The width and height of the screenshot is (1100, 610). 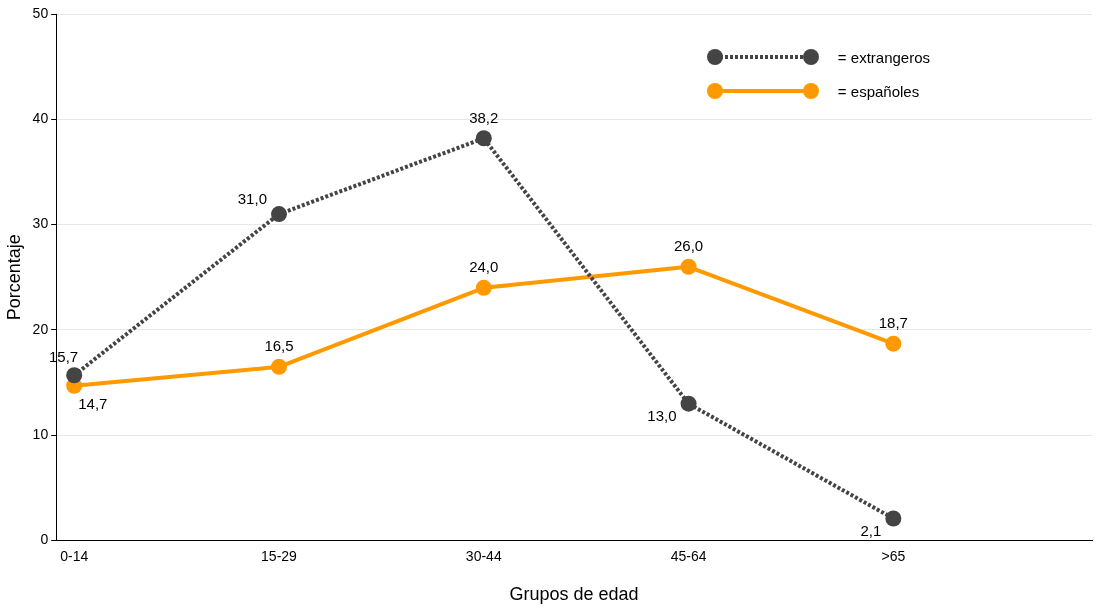 What do you see at coordinates (871, 531) in the screenshot?
I see `data-label: 2,1` at bounding box center [871, 531].